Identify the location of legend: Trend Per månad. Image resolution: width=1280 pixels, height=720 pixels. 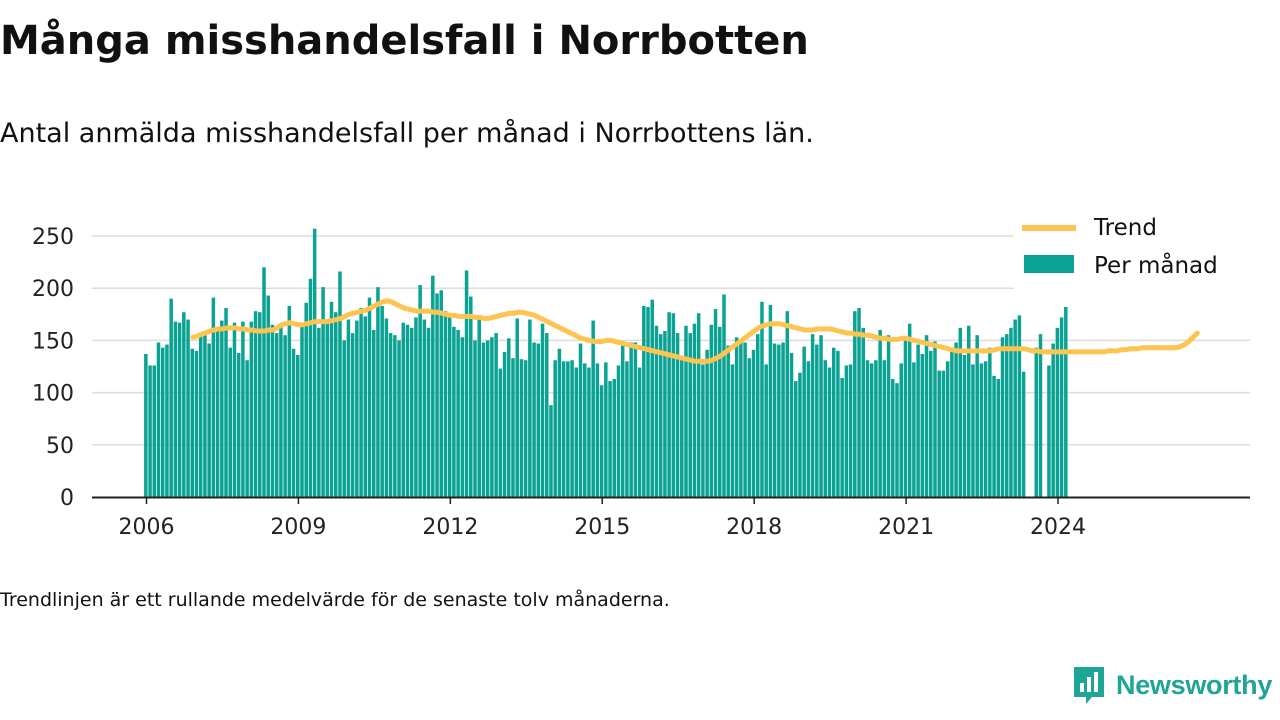
(1132, 250).